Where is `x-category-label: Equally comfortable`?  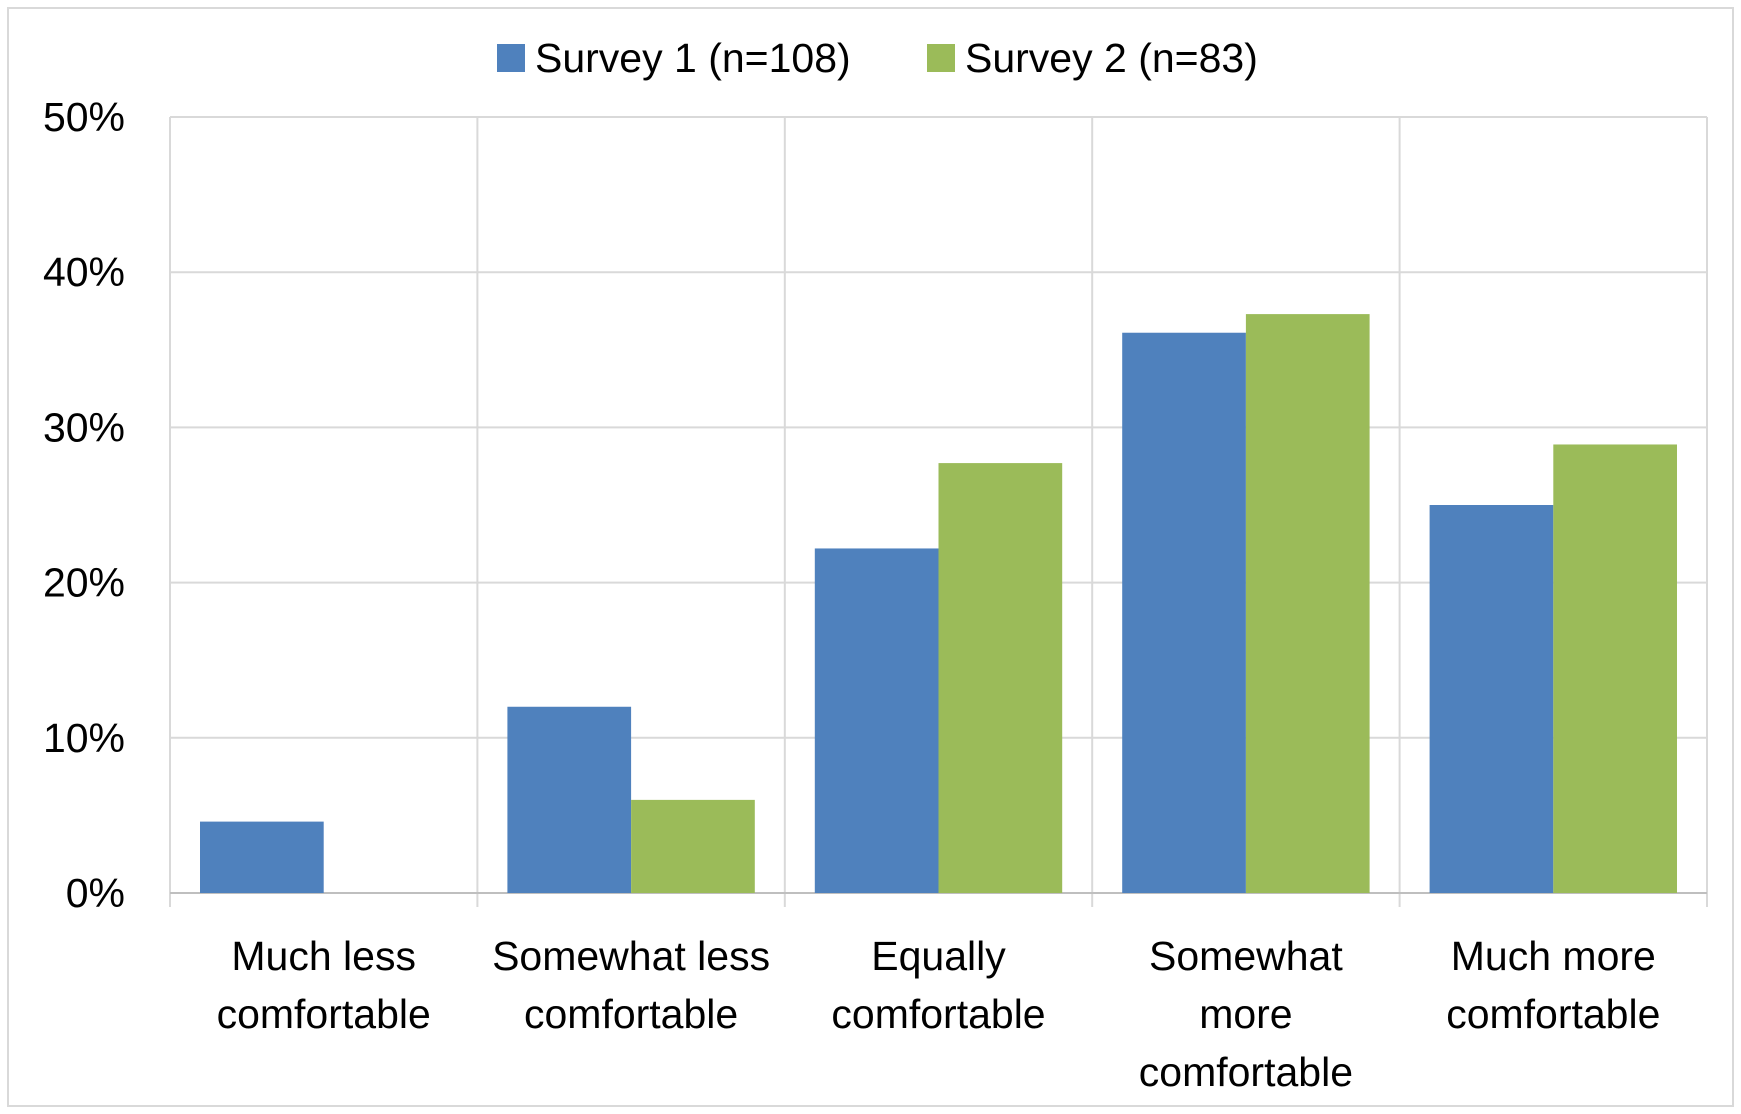
x-category-label: Equally comfortable is located at coordinates (938, 985).